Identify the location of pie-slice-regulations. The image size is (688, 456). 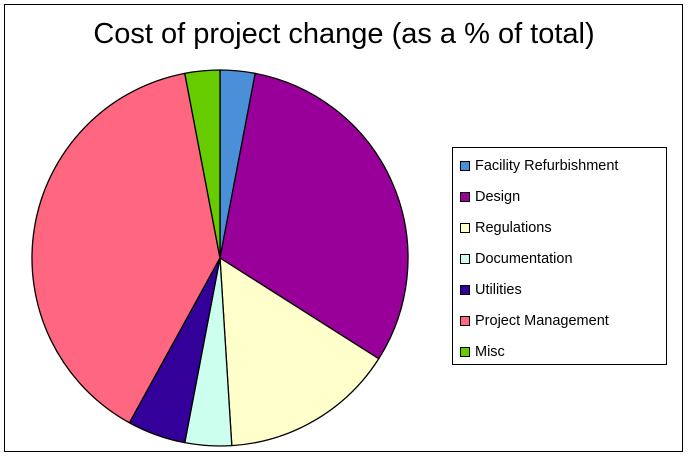
(299, 352).